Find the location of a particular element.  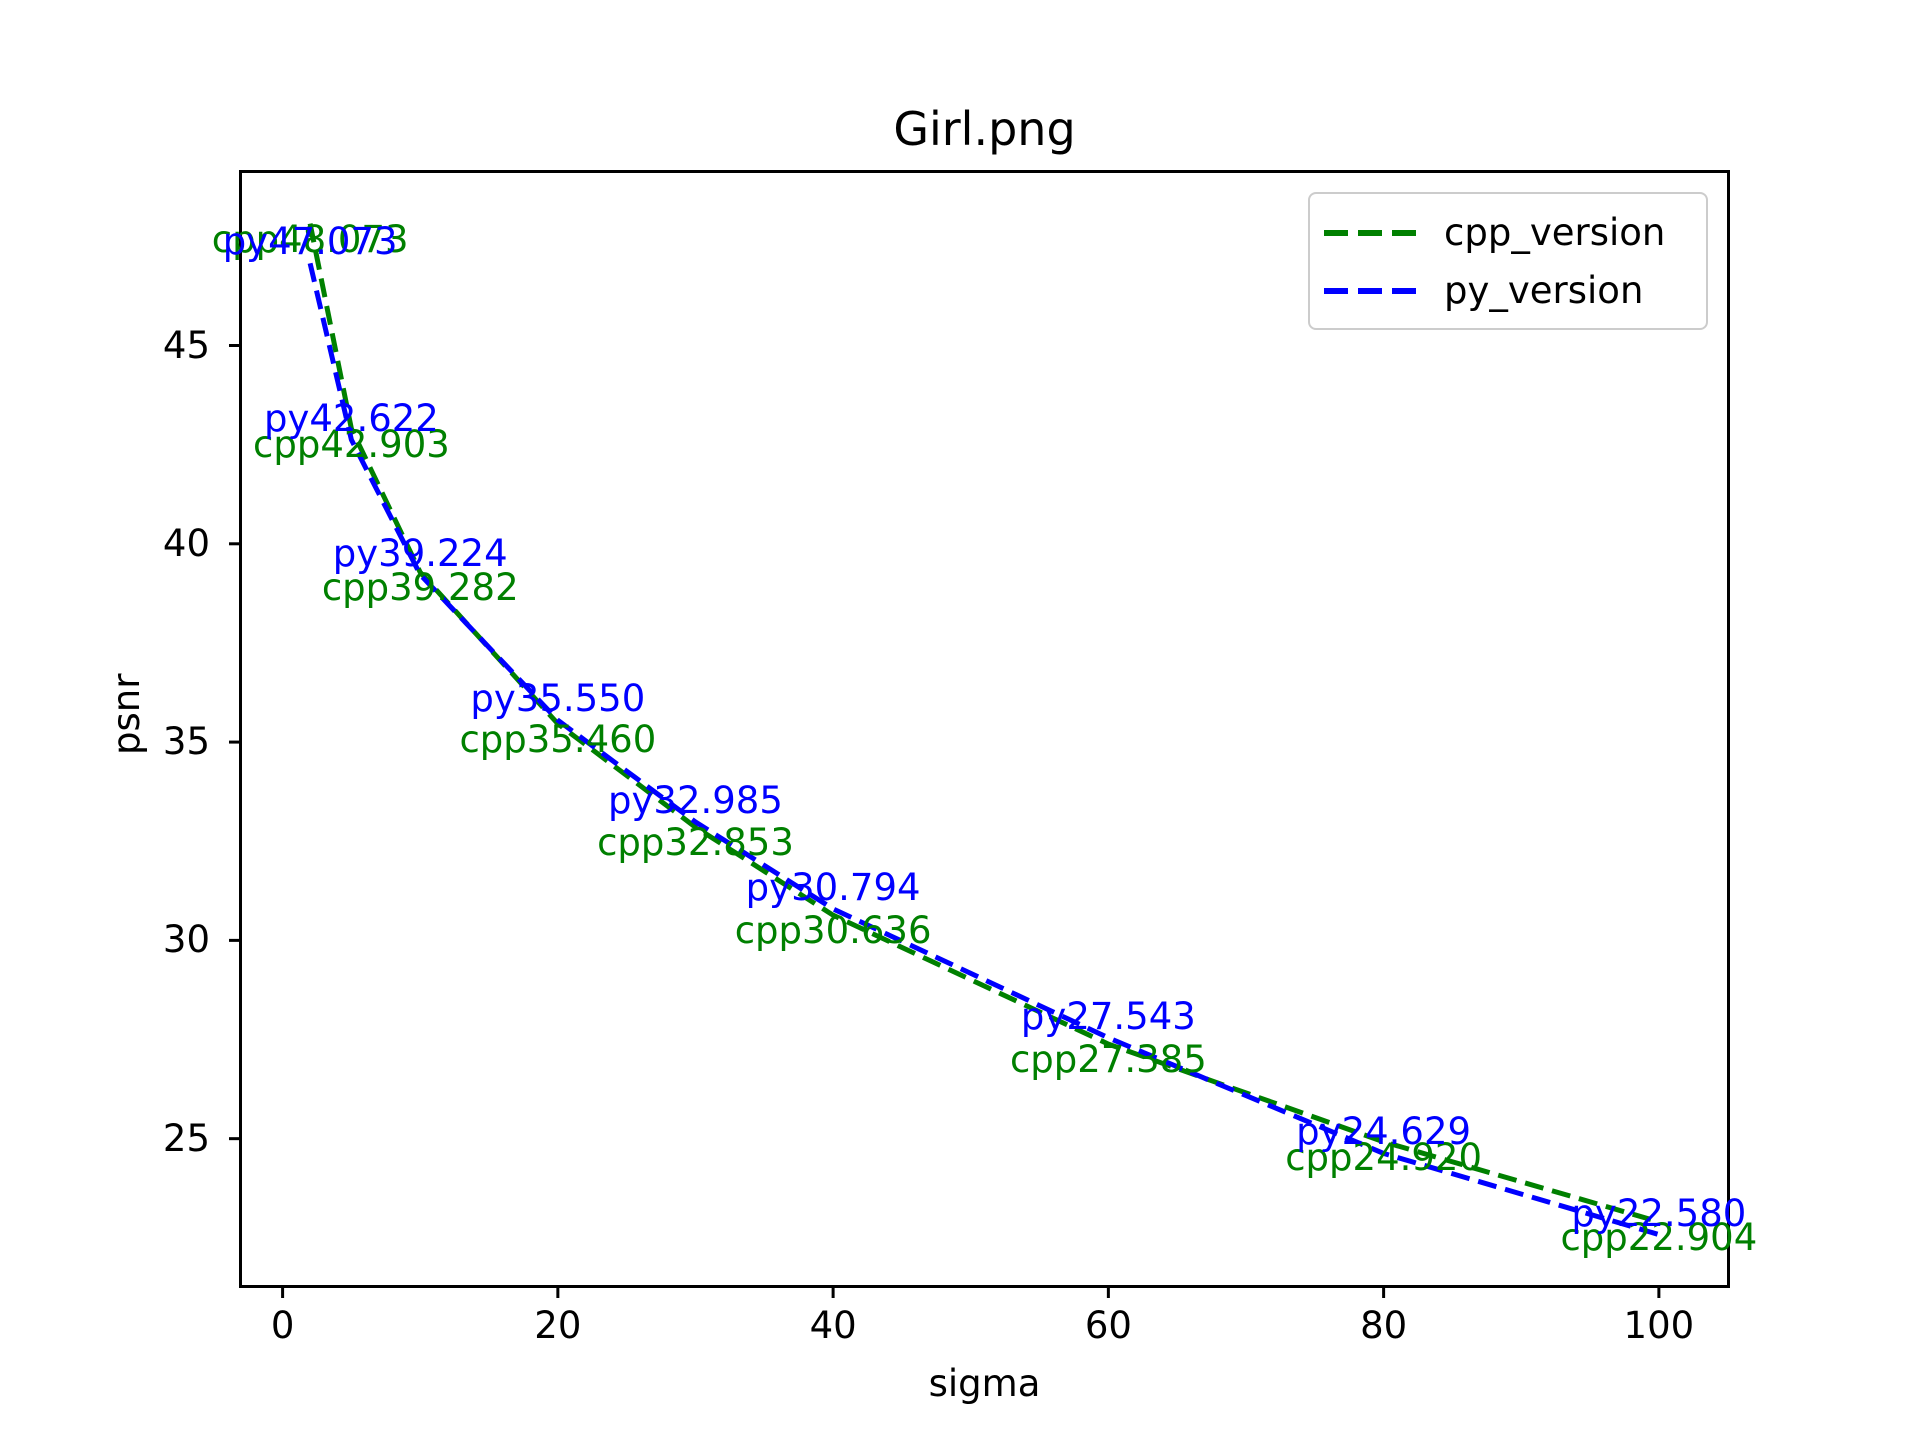

annotation-py_version: py27.543 is located at coordinates (1108, 1016).